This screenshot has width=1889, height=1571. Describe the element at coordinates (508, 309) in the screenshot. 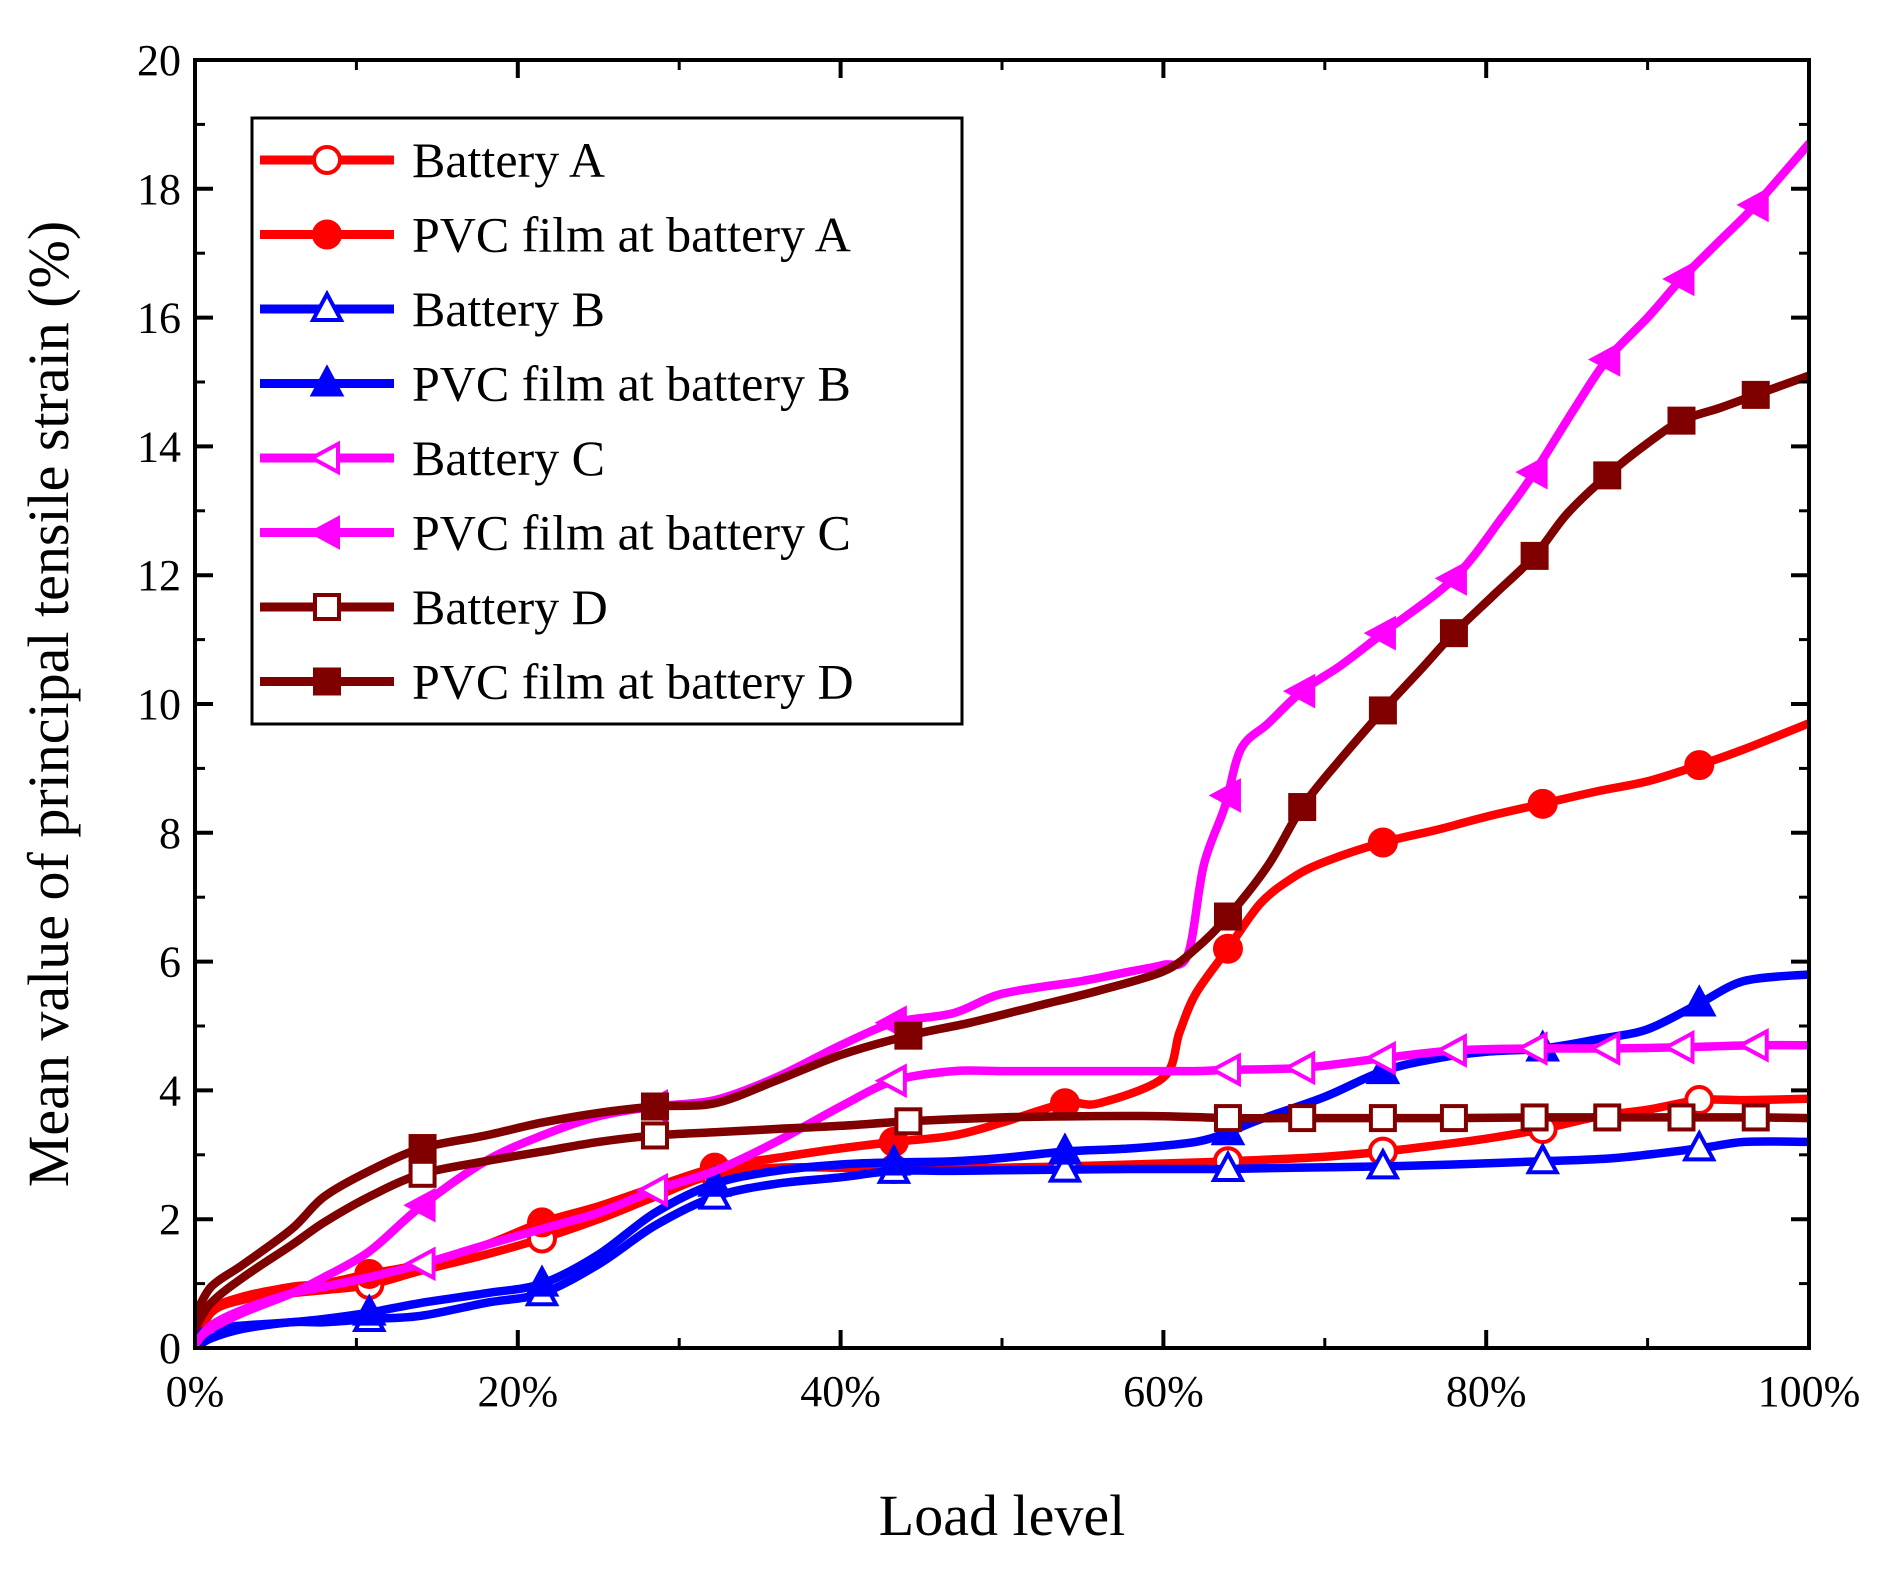

I see `legend-label: Battery B` at that location.